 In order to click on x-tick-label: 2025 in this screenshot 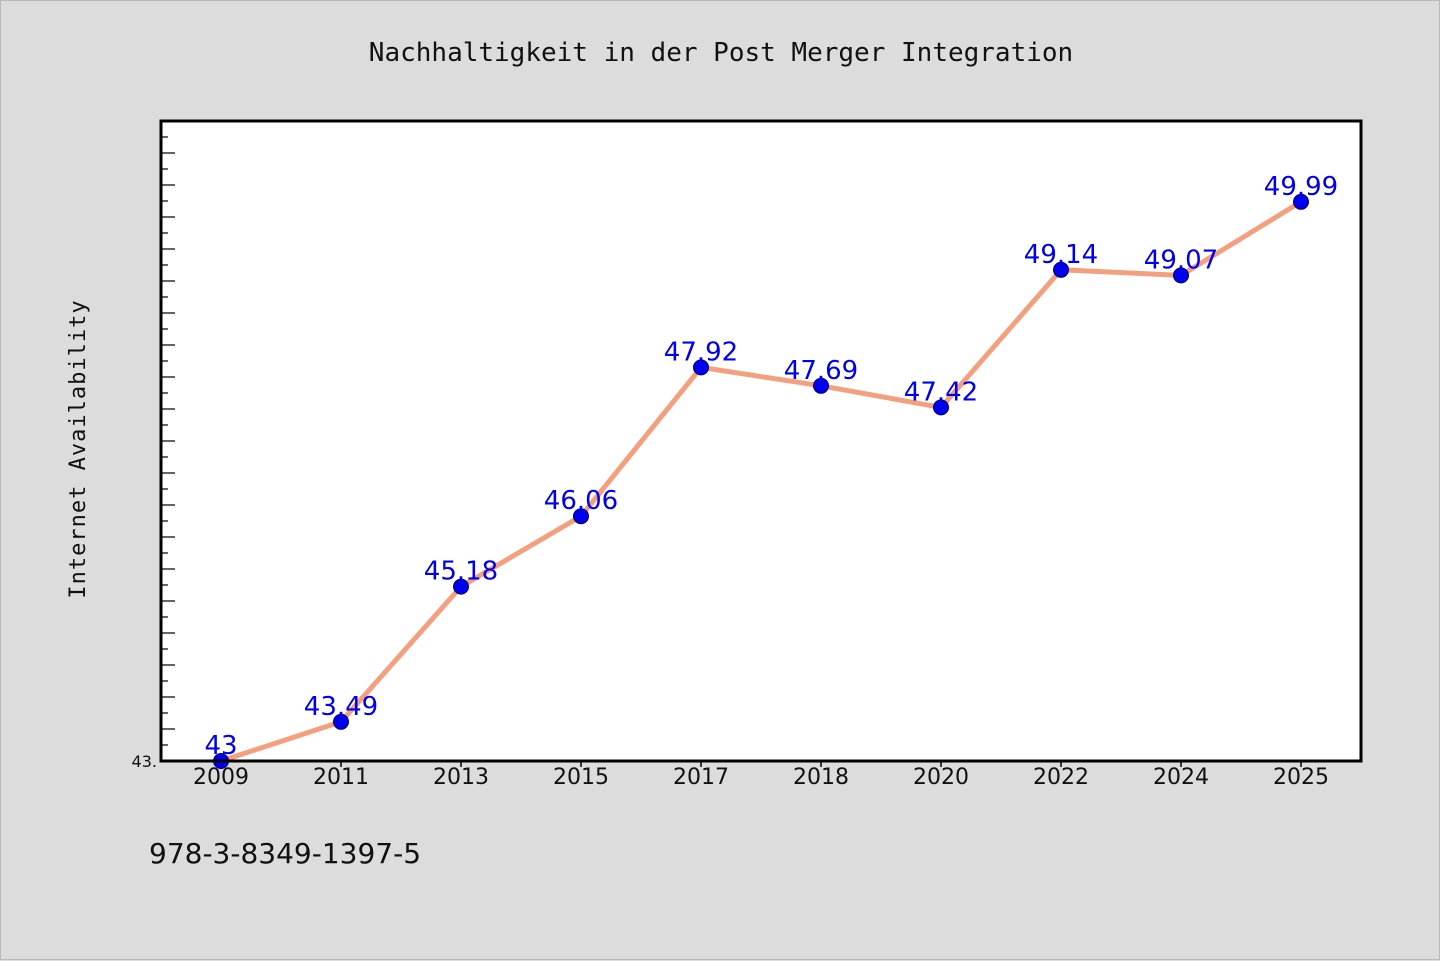, I will do `click(1301, 777)`.